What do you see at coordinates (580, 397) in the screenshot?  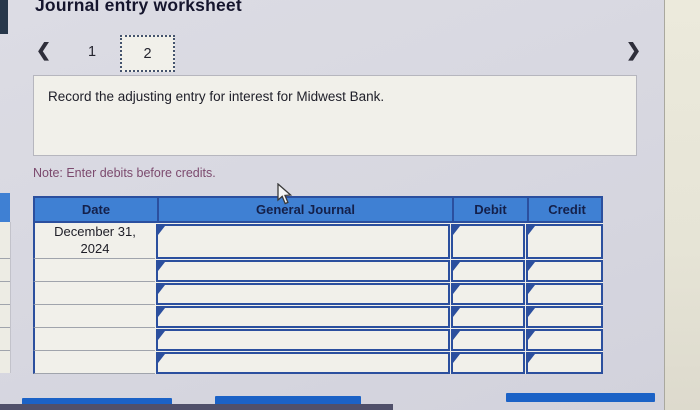 I see `button-top-bar-right` at bounding box center [580, 397].